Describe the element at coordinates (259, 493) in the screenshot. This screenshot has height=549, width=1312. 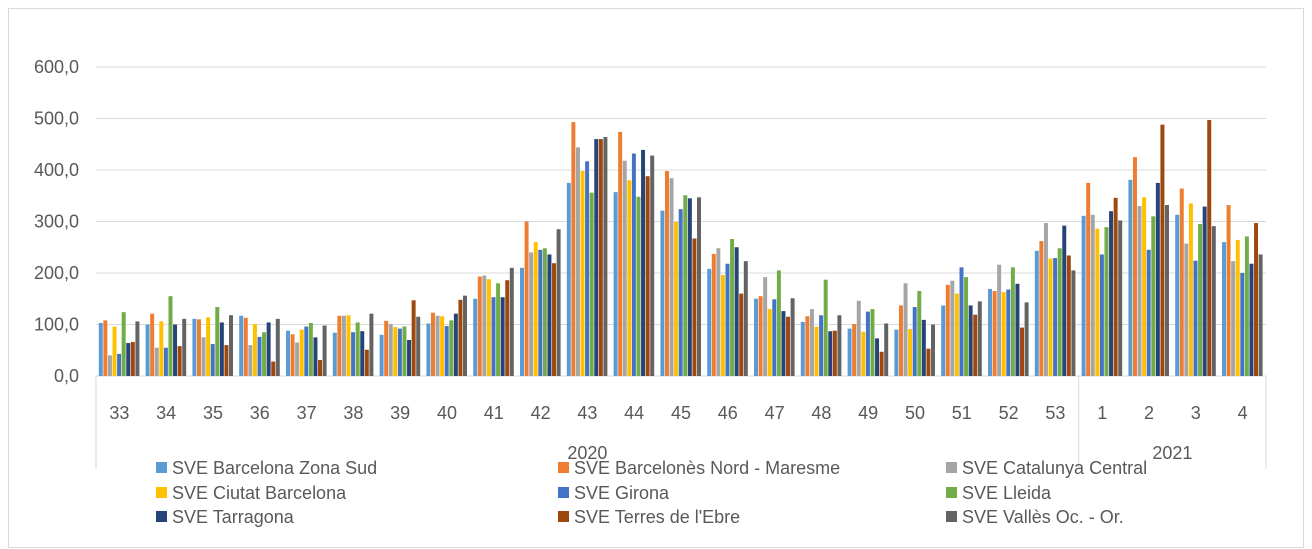
I see `legend-label: SVE Ciutat Barcelona` at that location.